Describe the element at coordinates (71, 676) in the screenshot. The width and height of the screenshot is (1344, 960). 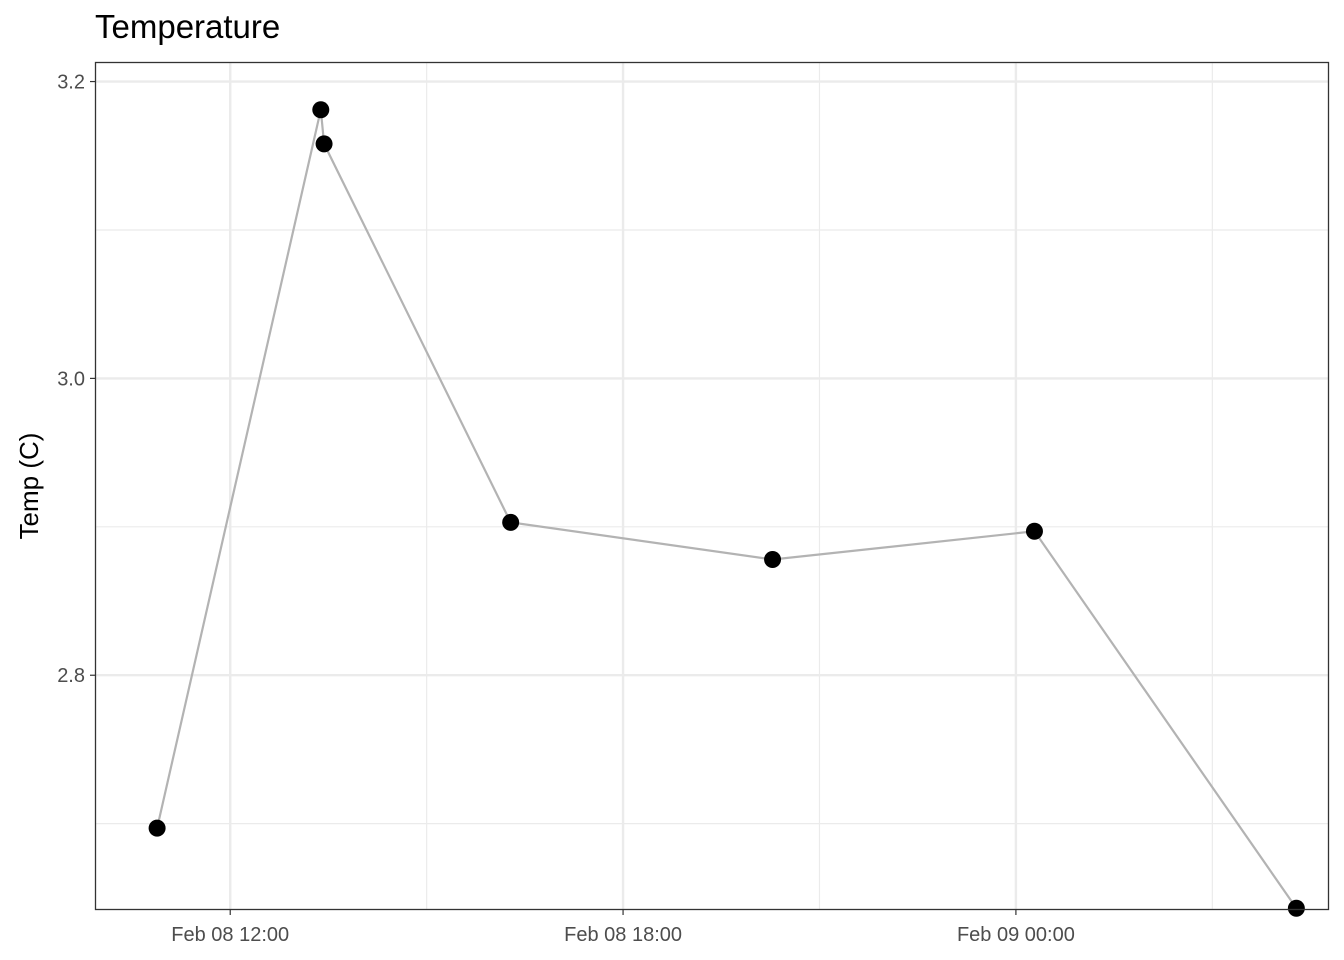
I see `y-tick-label: 2.8` at that location.